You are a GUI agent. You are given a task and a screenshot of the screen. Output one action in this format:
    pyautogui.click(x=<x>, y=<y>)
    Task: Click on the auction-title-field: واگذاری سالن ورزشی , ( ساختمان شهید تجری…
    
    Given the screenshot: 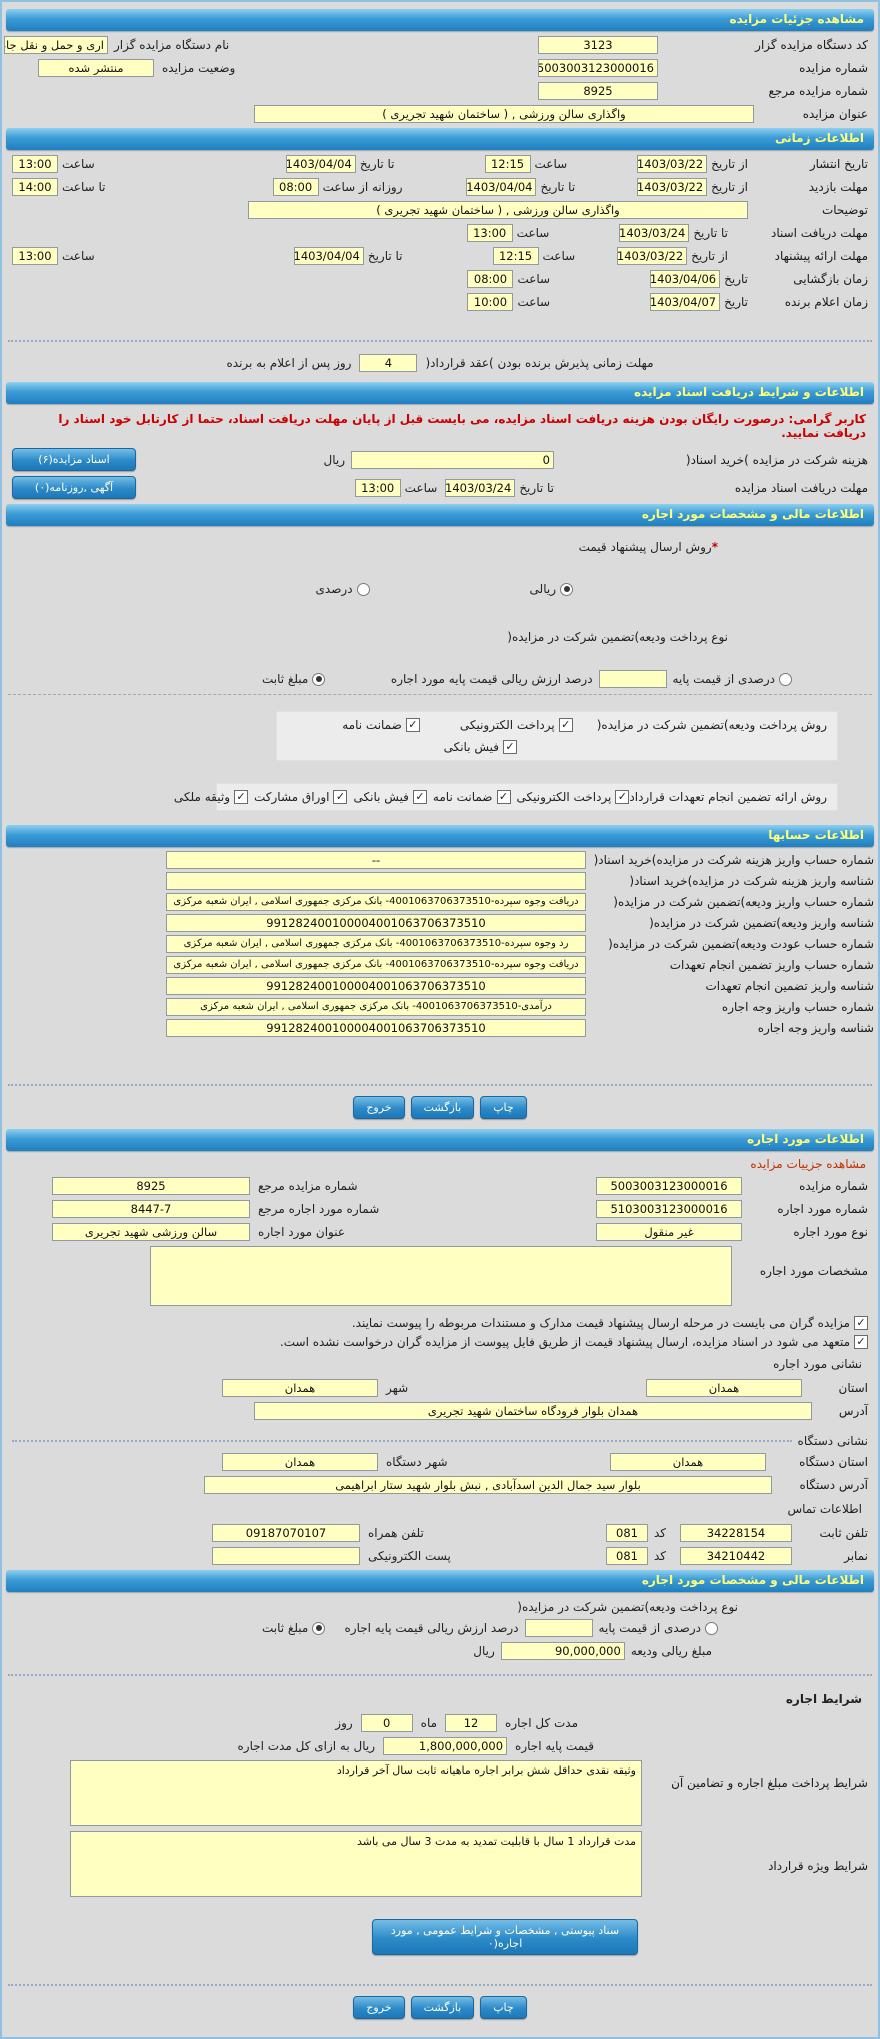 What is the action you would take?
    pyautogui.click(x=504, y=114)
    